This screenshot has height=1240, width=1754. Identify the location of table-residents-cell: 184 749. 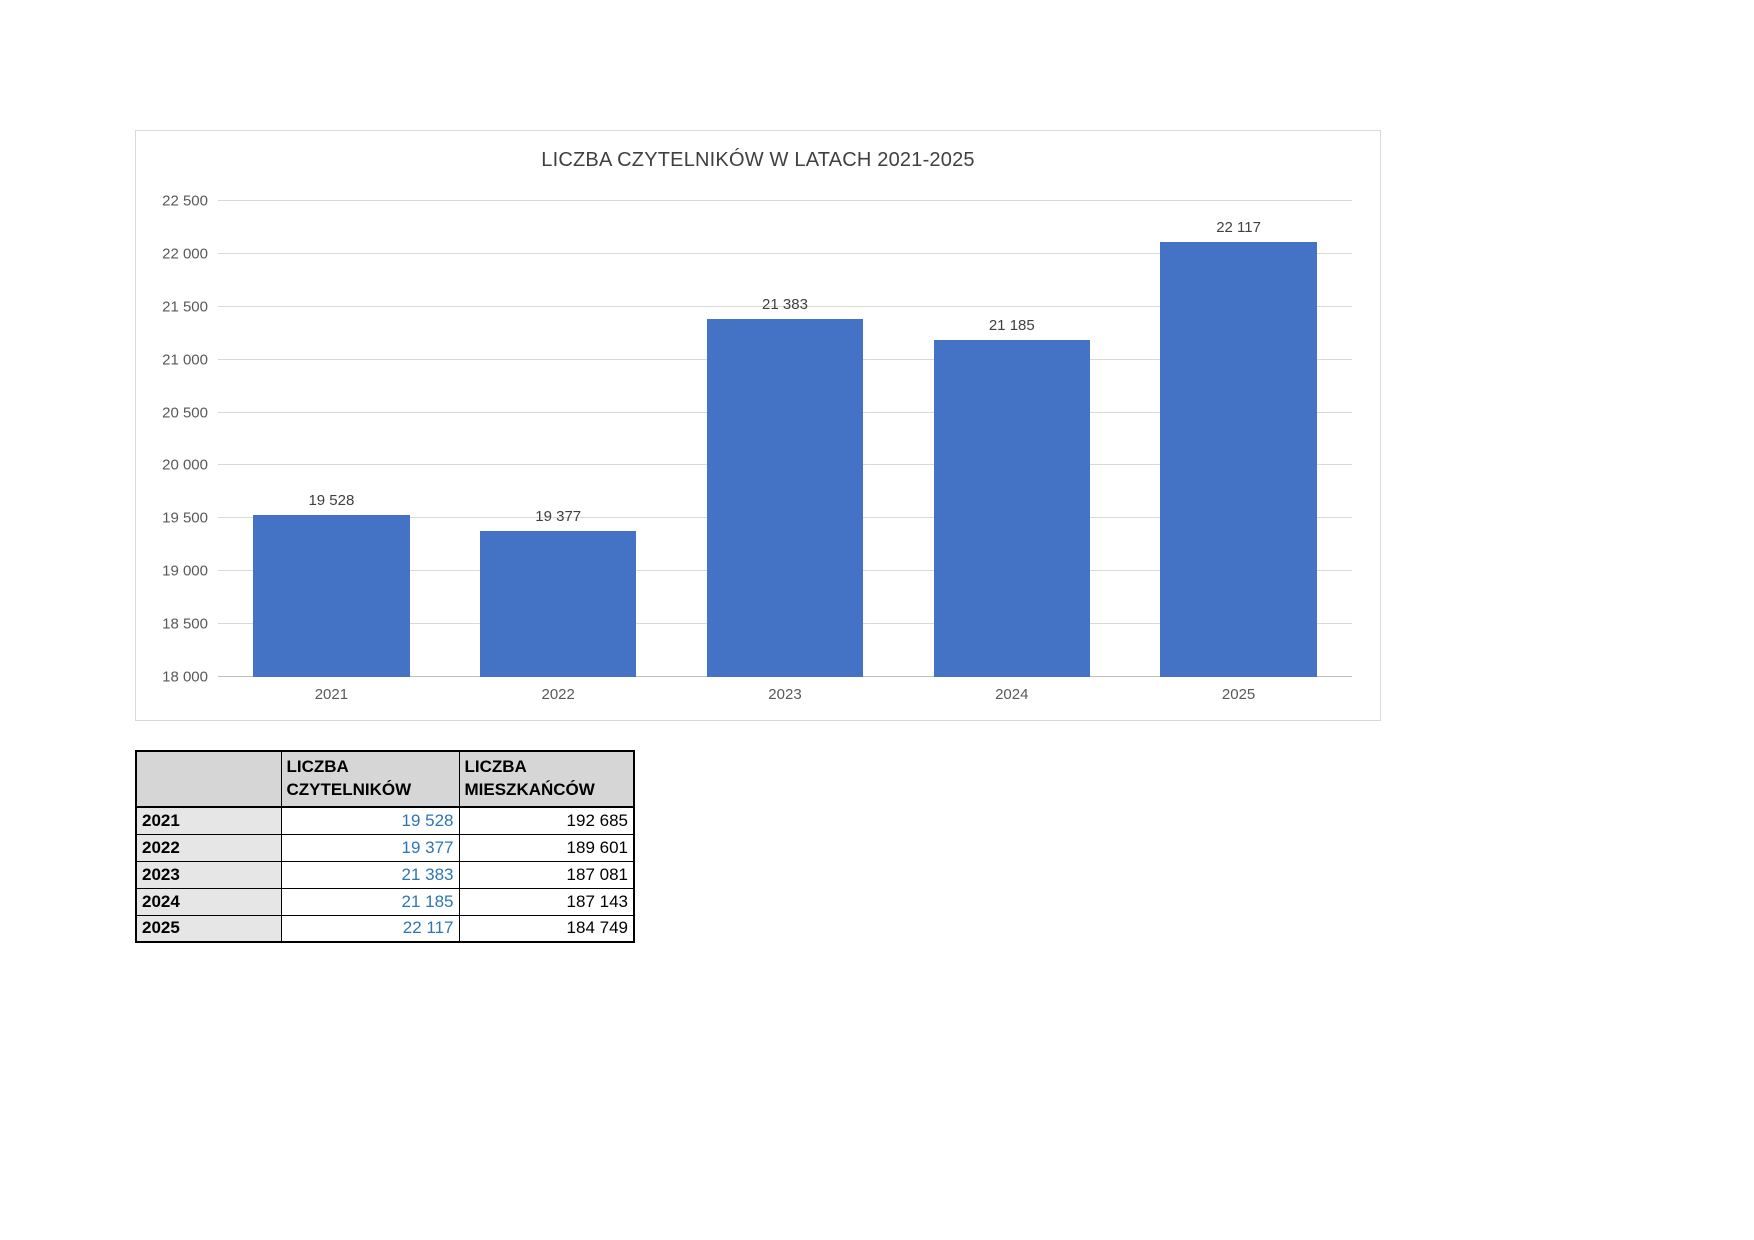
(546, 928).